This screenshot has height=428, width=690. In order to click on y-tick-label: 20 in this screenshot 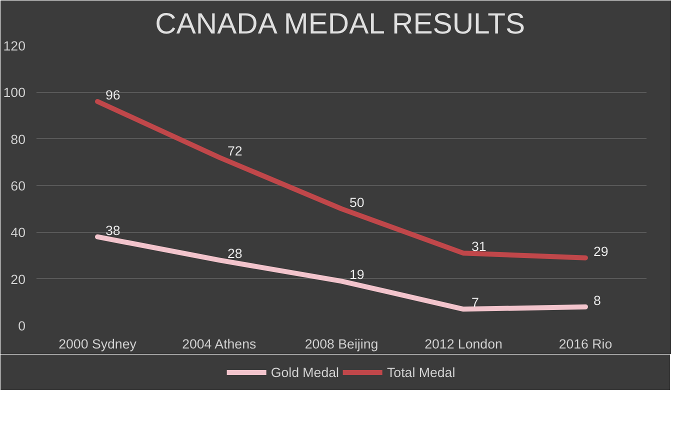, I will do `click(18, 279)`.